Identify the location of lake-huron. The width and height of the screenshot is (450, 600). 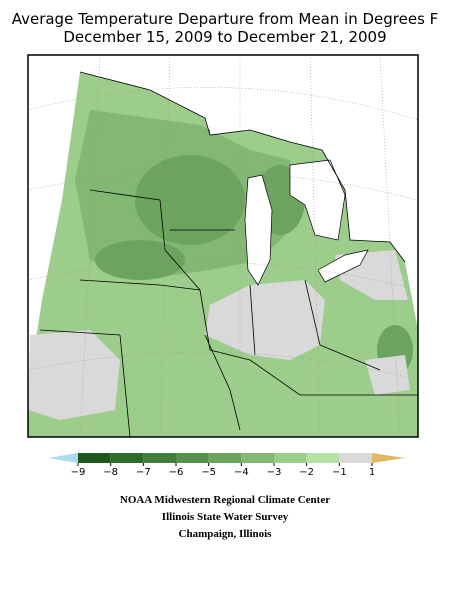
(317, 200).